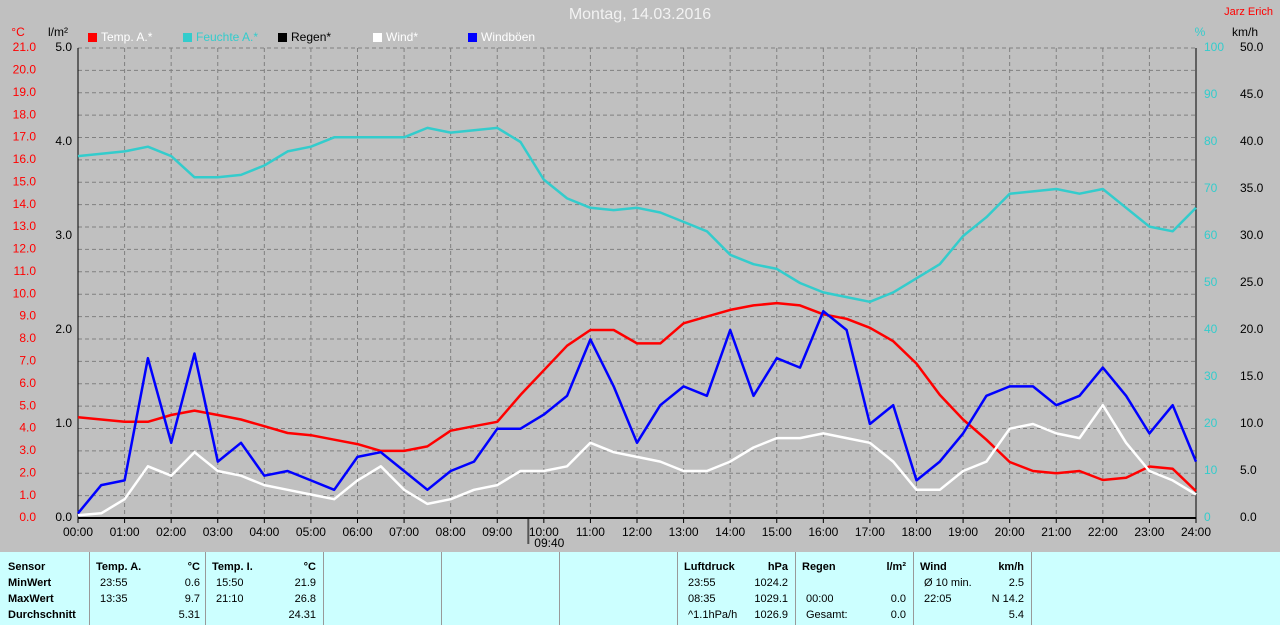  What do you see at coordinates (1016, 583) in the screenshot?
I see `cell-value: 2.5` at bounding box center [1016, 583].